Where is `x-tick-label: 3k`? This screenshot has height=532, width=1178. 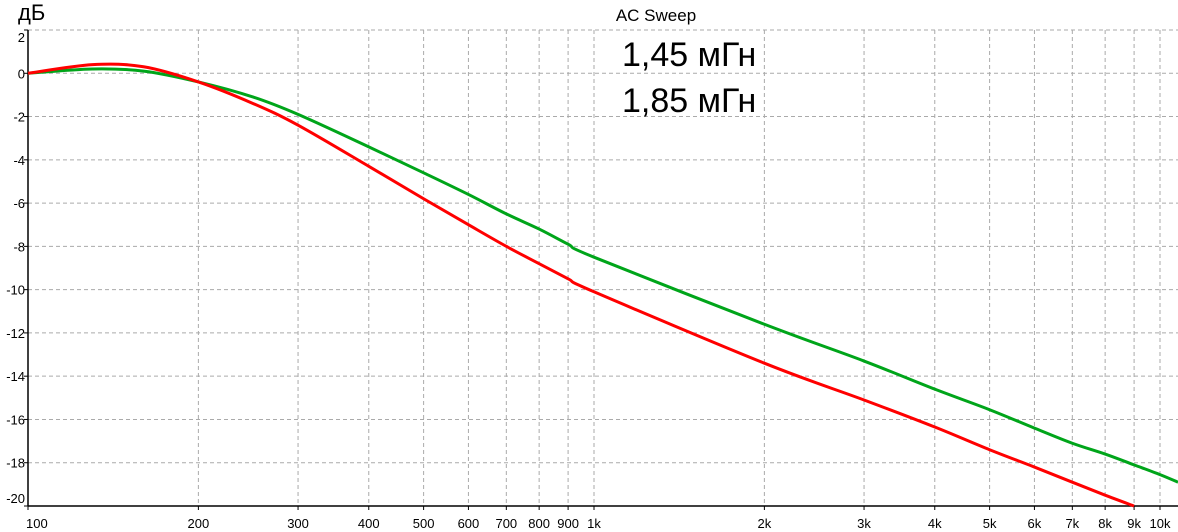
x-tick-label: 3k is located at coordinates (864, 523).